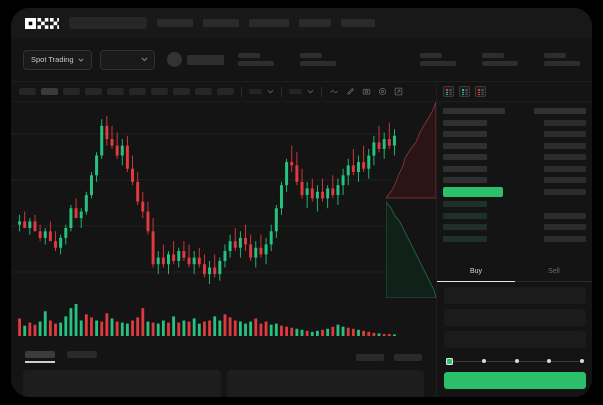 The height and width of the screenshot is (405, 603). I want to click on percent-slider, so click(515, 361).